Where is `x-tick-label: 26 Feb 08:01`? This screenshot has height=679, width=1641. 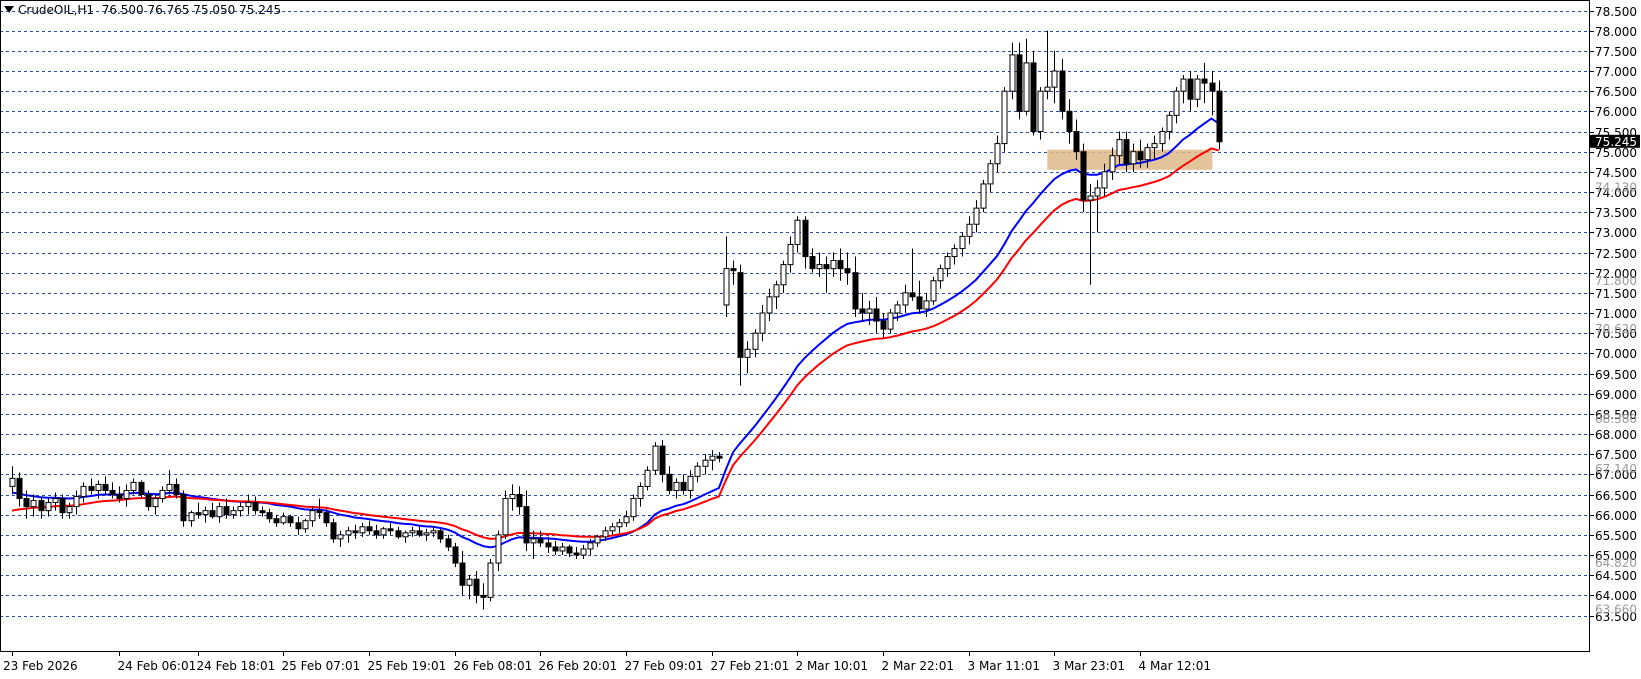
x-tick-label: 26 Feb 08:01 is located at coordinates (493, 666).